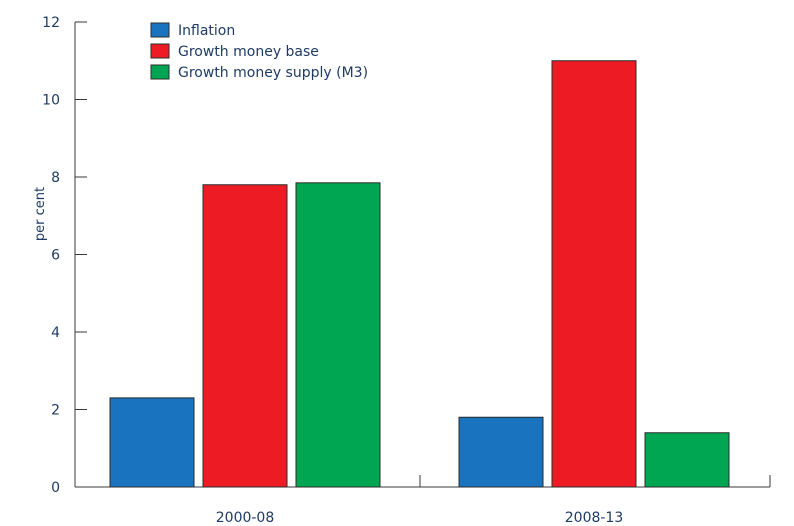 This screenshot has height=526, width=794. I want to click on y-axis: 0 2 4 6 8 10 12 per cent, so click(60, 255).